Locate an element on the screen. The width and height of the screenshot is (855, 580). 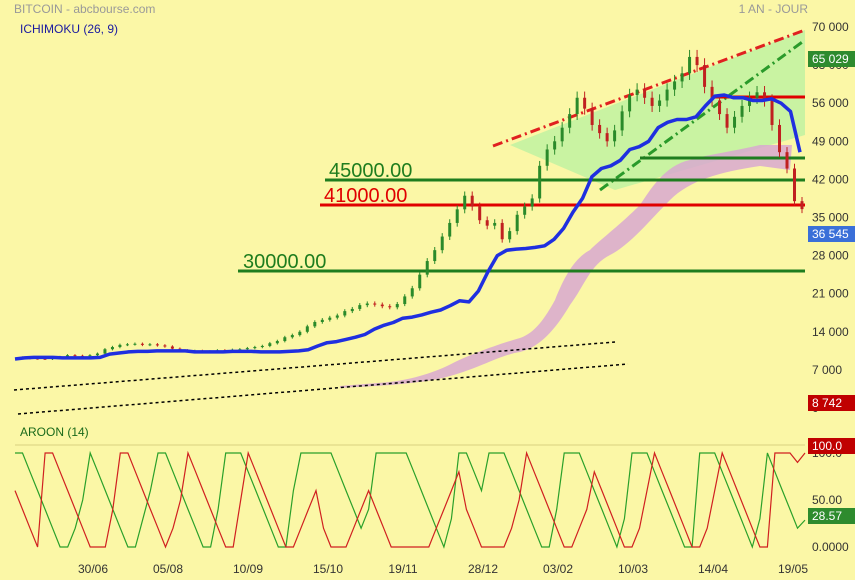
x-tick-label: 10/03 is located at coordinates (633, 569).